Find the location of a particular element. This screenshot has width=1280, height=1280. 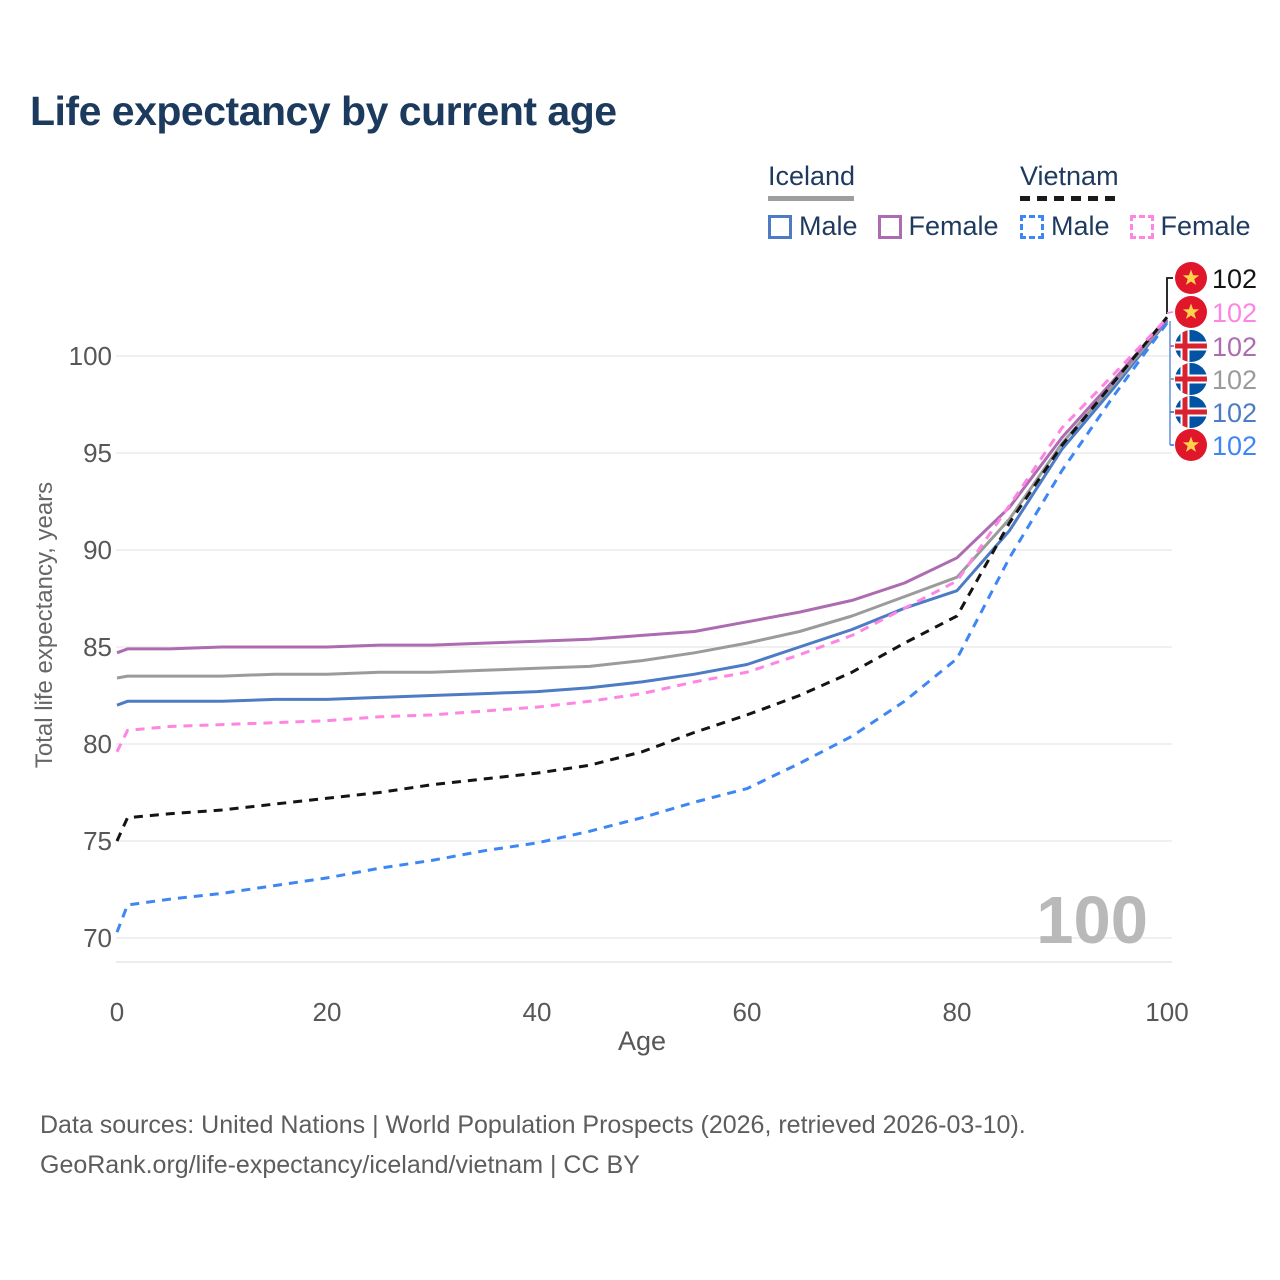

y-tick-label: 100 is located at coordinates (90, 356).